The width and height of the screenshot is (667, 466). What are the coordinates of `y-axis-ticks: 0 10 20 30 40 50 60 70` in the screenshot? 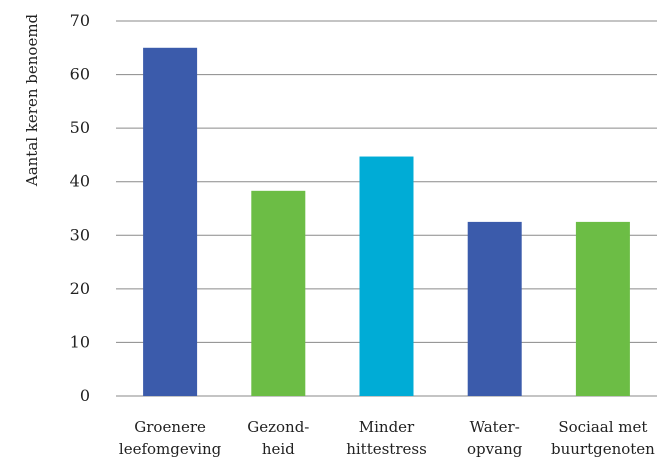 It's located at (80, 208).